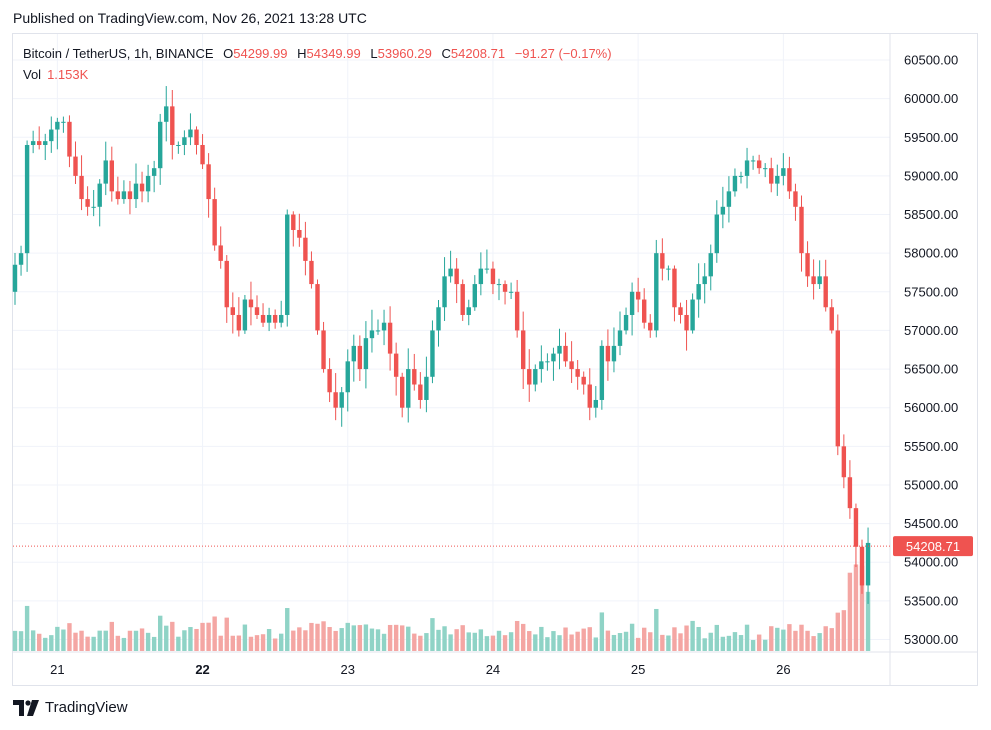  Describe the element at coordinates (931, 330) in the screenshot. I see `y-tick-label: 57000.00` at that location.